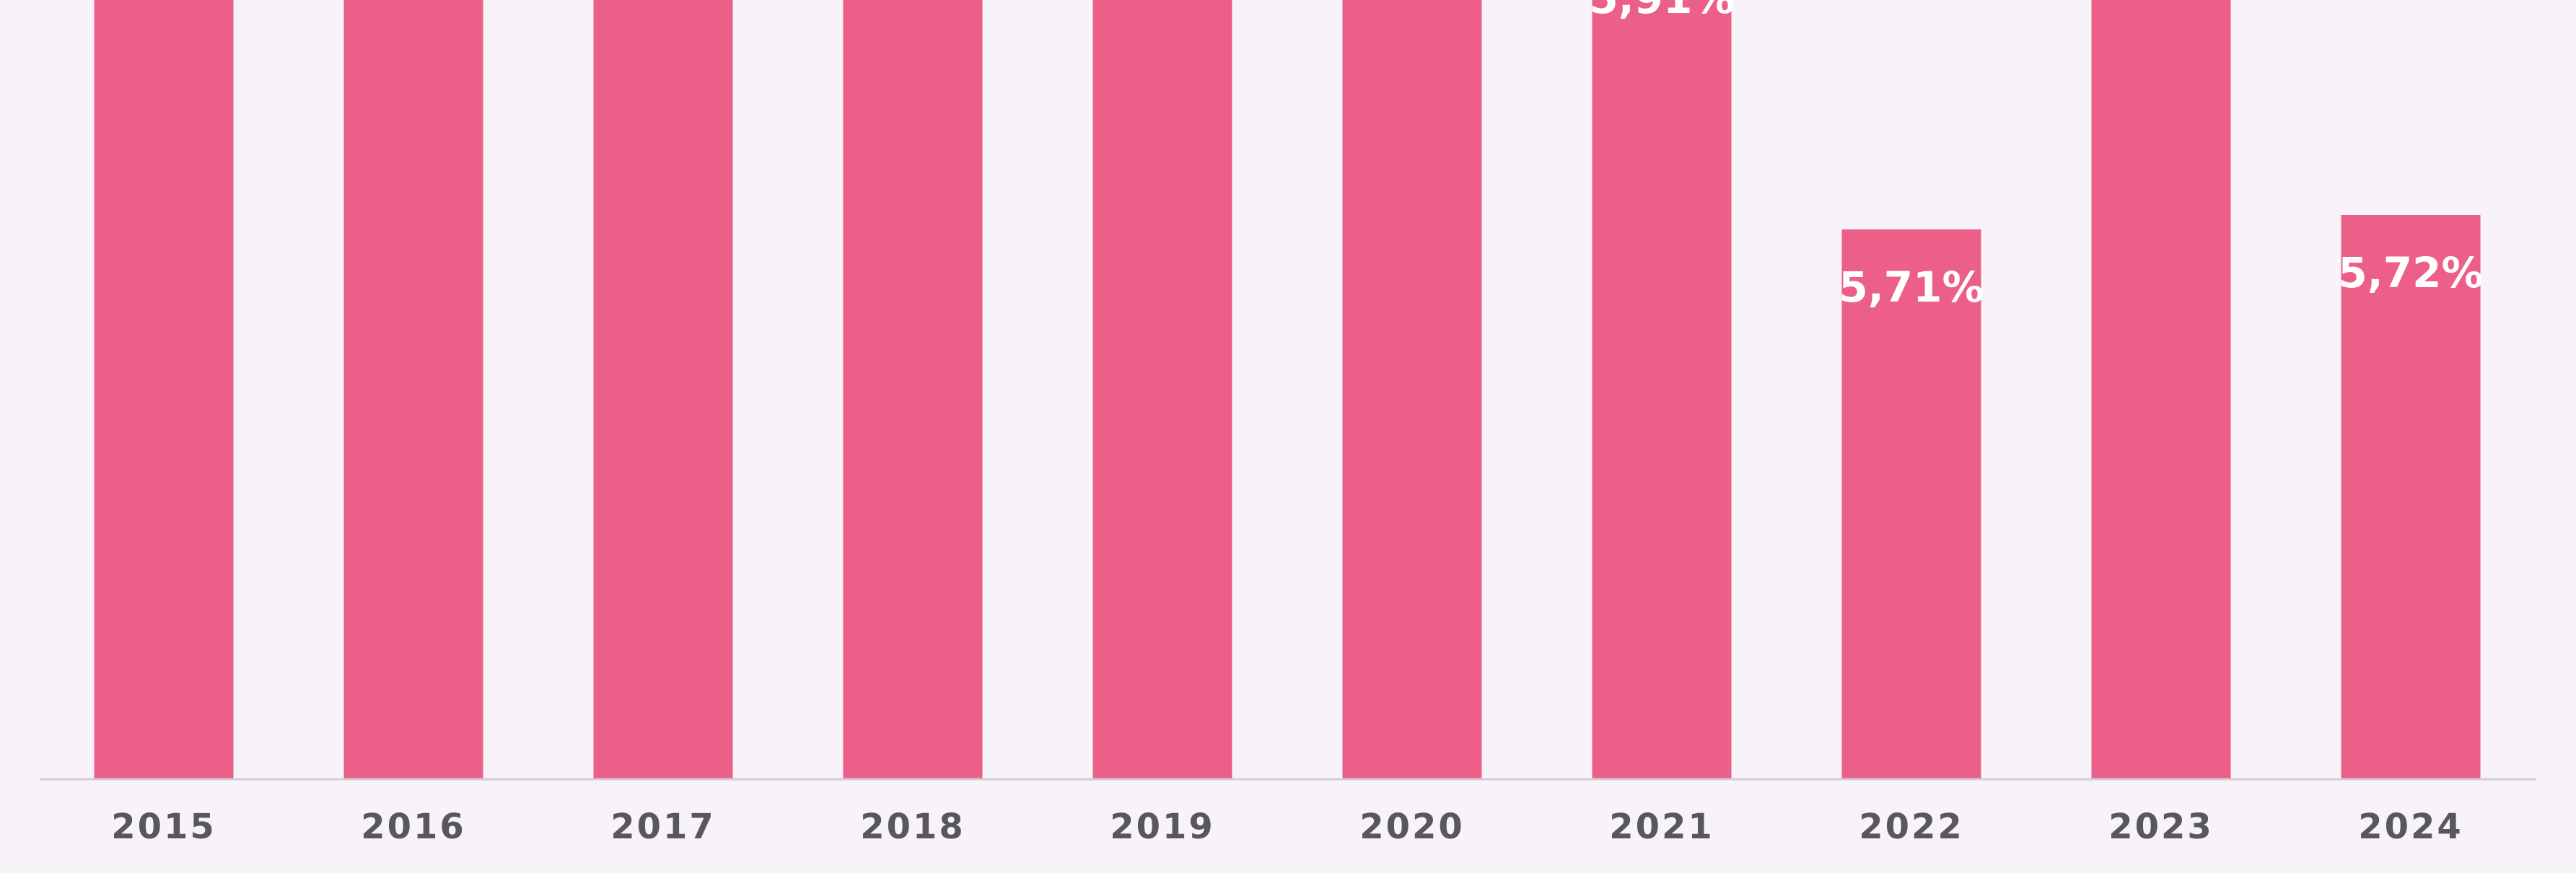 The width and height of the screenshot is (2576, 873). Describe the element at coordinates (1911, 504) in the screenshot. I see `bar-2022` at that location.